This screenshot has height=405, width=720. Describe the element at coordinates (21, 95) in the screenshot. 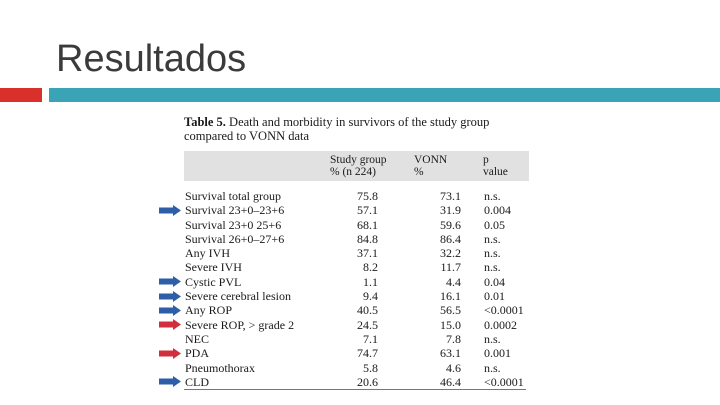

I see `accent-bar-red` at that location.